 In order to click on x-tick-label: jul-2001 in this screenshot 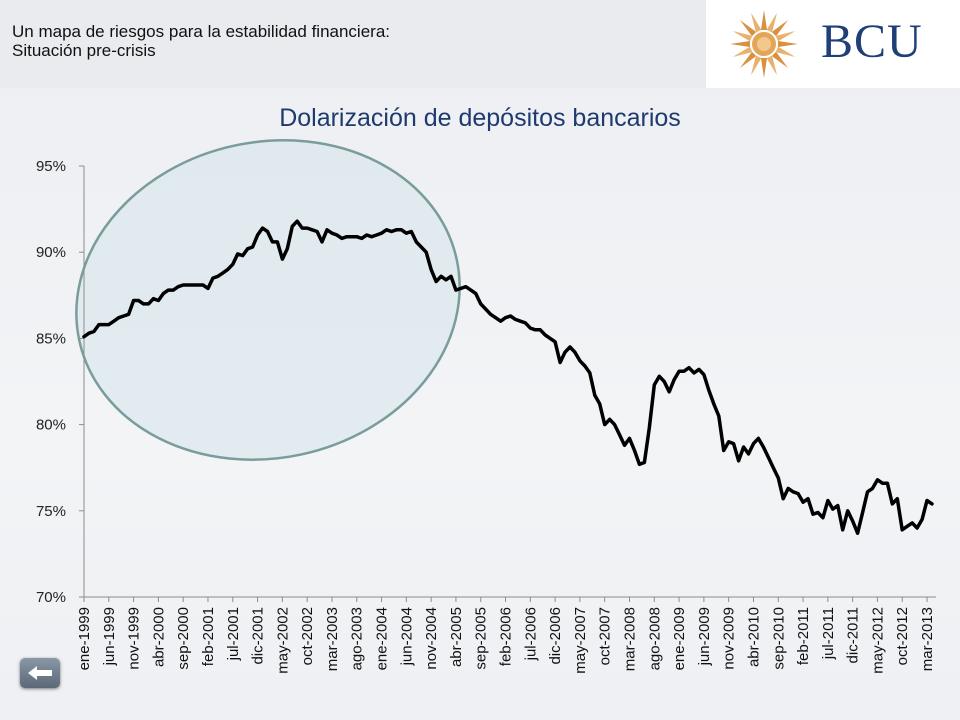, I will do `click(233, 634)`.